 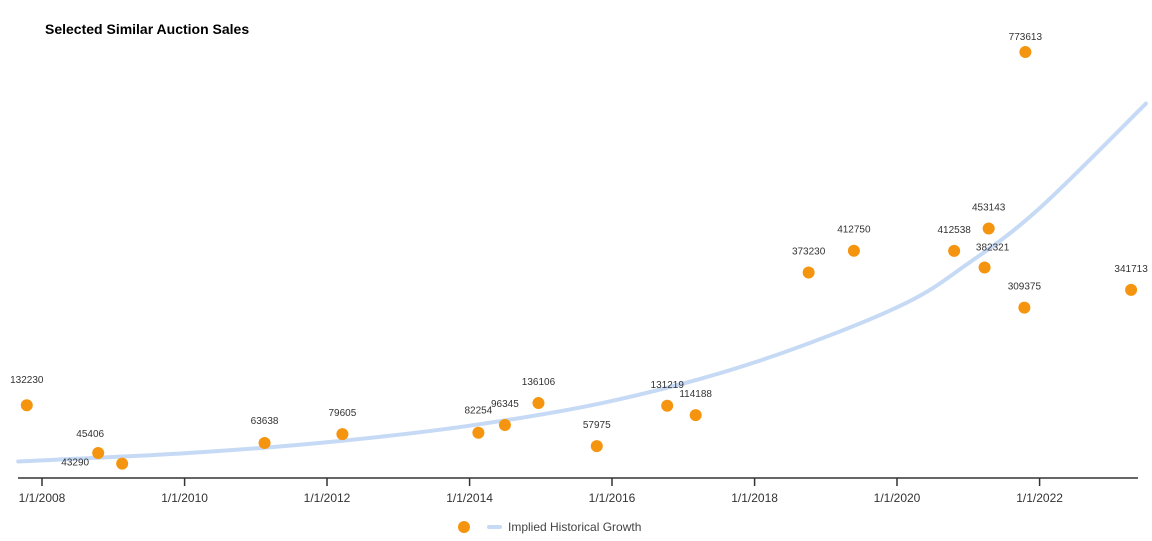 What do you see at coordinates (42, 498) in the screenshot?
I see `x-tick-label: 1/1/2008` at bounding box center [42, 498].